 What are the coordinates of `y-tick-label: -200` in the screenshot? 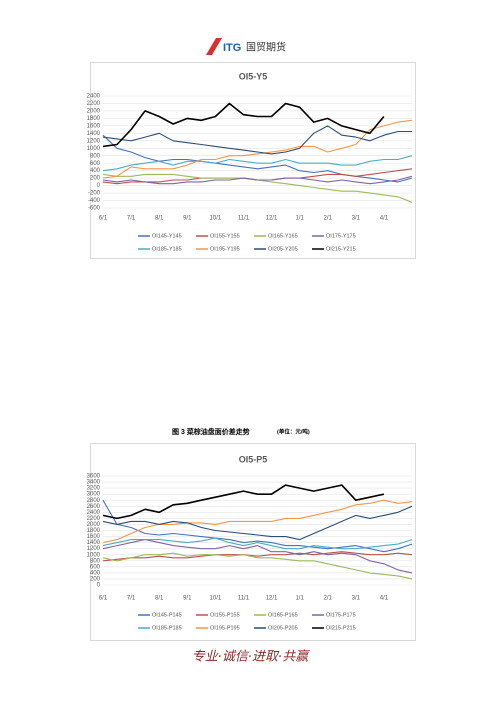 It's located at (94, 194).